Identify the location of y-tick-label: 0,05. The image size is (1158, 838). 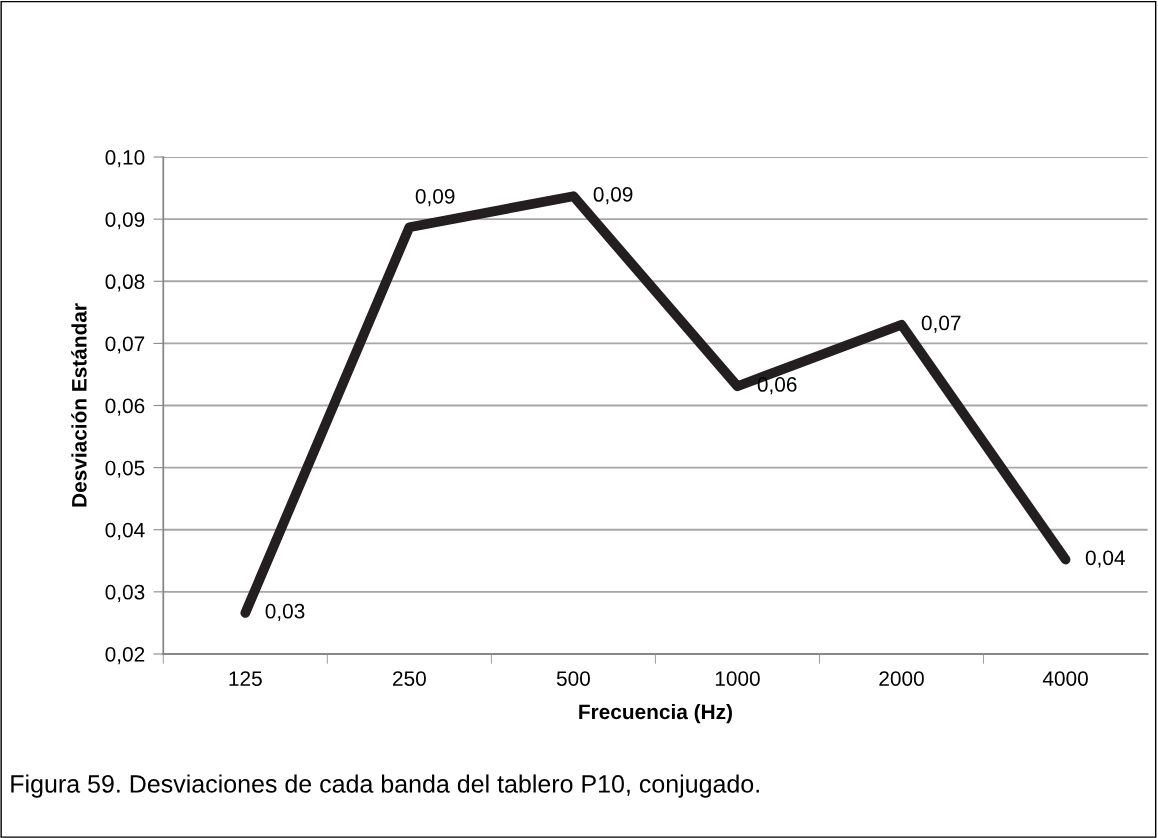
(125, 469).